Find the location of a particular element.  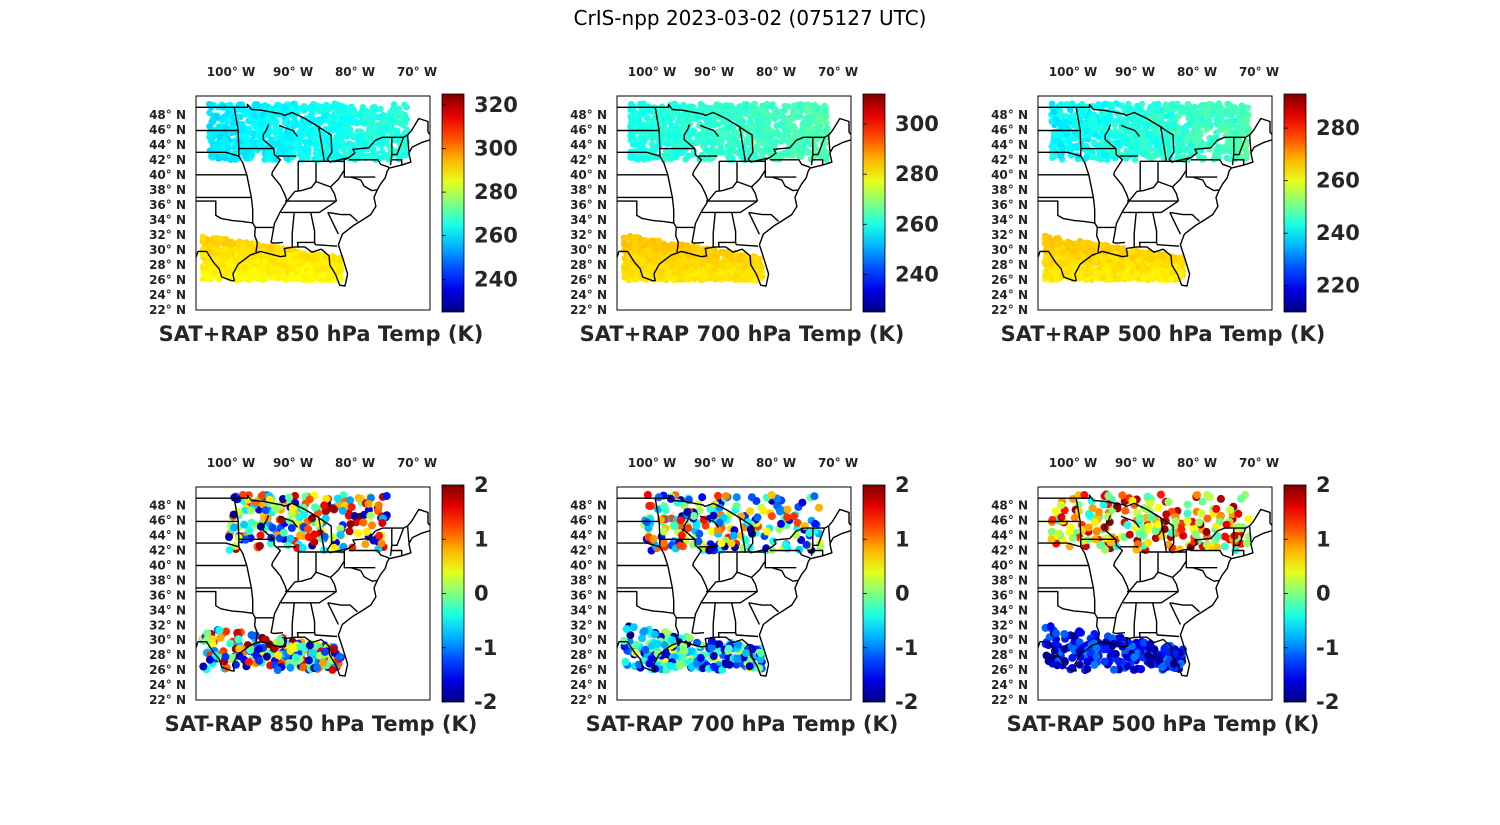

lat-tick-label: 42° N is located at coordinates (167, 160).